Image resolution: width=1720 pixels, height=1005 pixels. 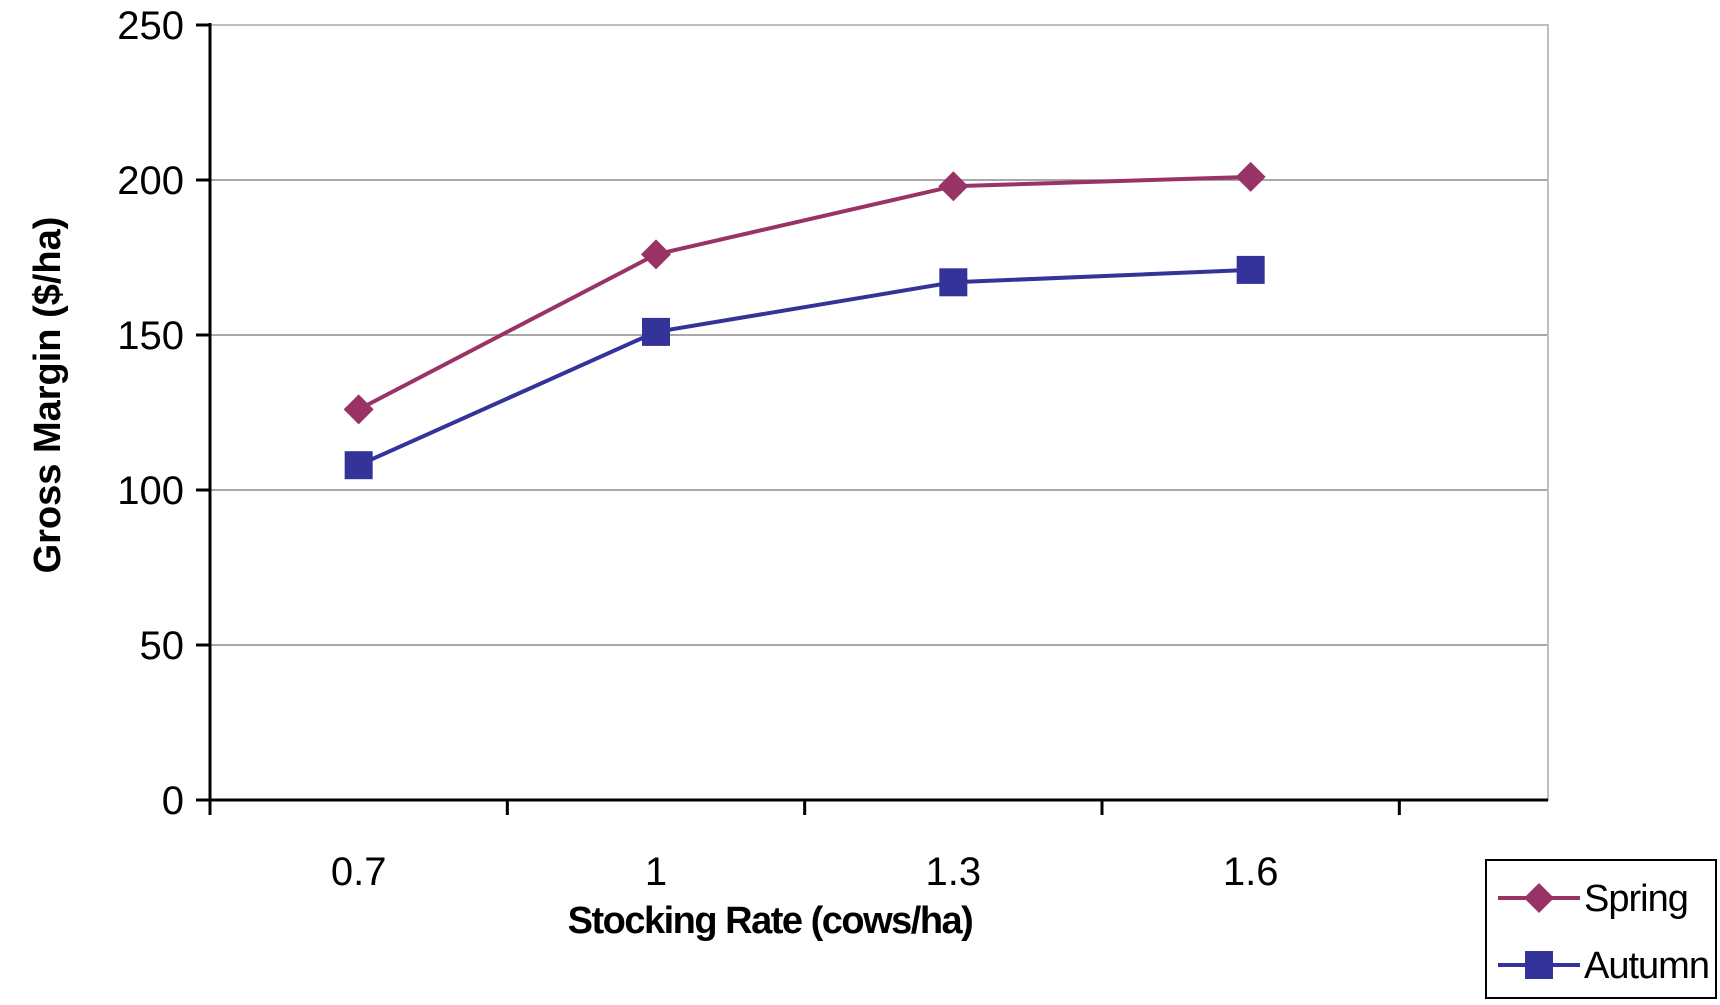 I want to click on legend-label: Spring, so click(x=1636, y=899).